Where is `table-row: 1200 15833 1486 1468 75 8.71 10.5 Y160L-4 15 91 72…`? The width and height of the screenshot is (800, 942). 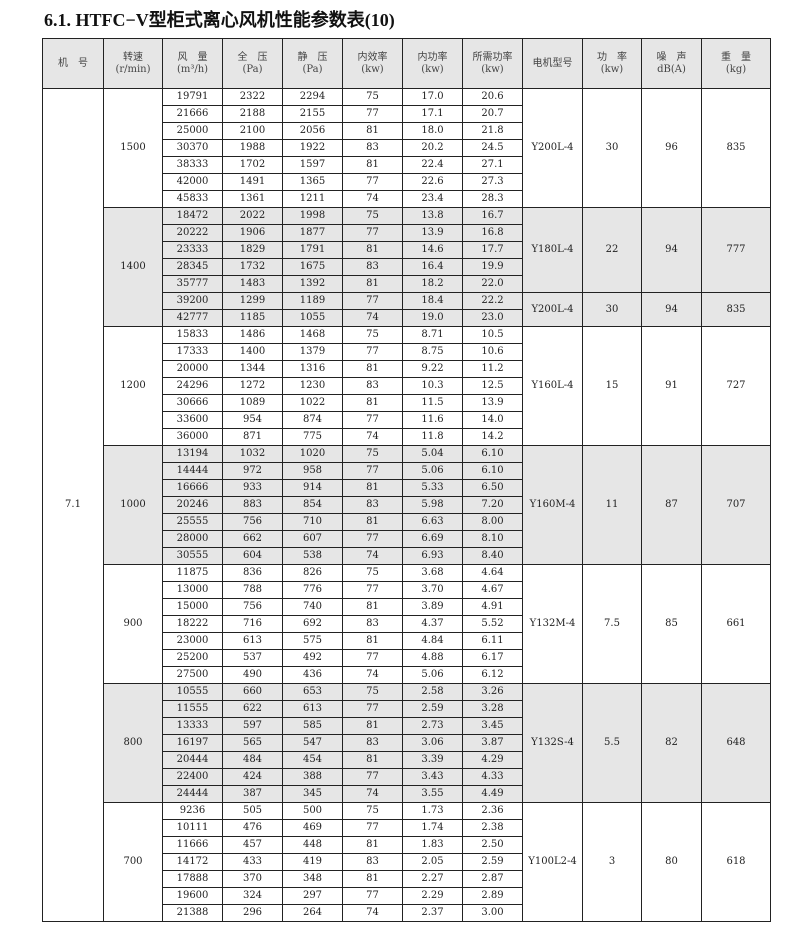 table-row: 1200 15833 1486 1468 75 8.71 10.5 Y160L-4 15 91 72… is located at coordinates (407, 386).